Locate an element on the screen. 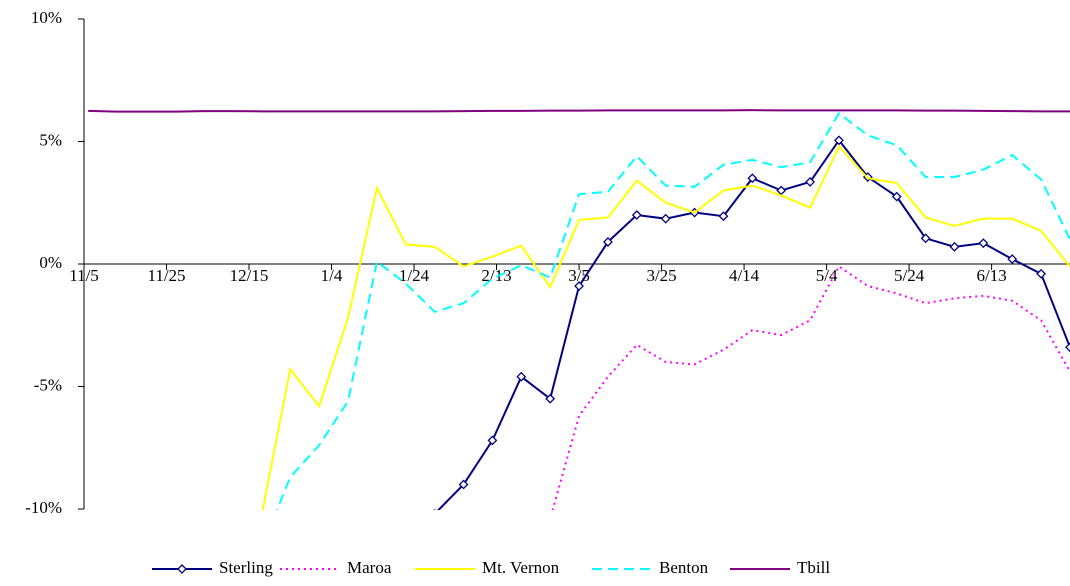 This screenshot has width=1070, height=586. y-tick-label: -10% is located at coordinates (43, 507).